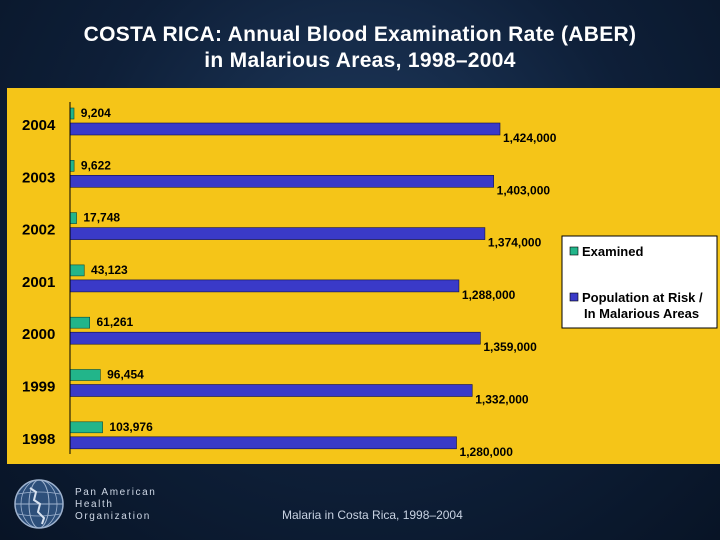  Describe the element at coordinates (39, 504) in the screenshot. I see `globe-logo-icon` at that location.